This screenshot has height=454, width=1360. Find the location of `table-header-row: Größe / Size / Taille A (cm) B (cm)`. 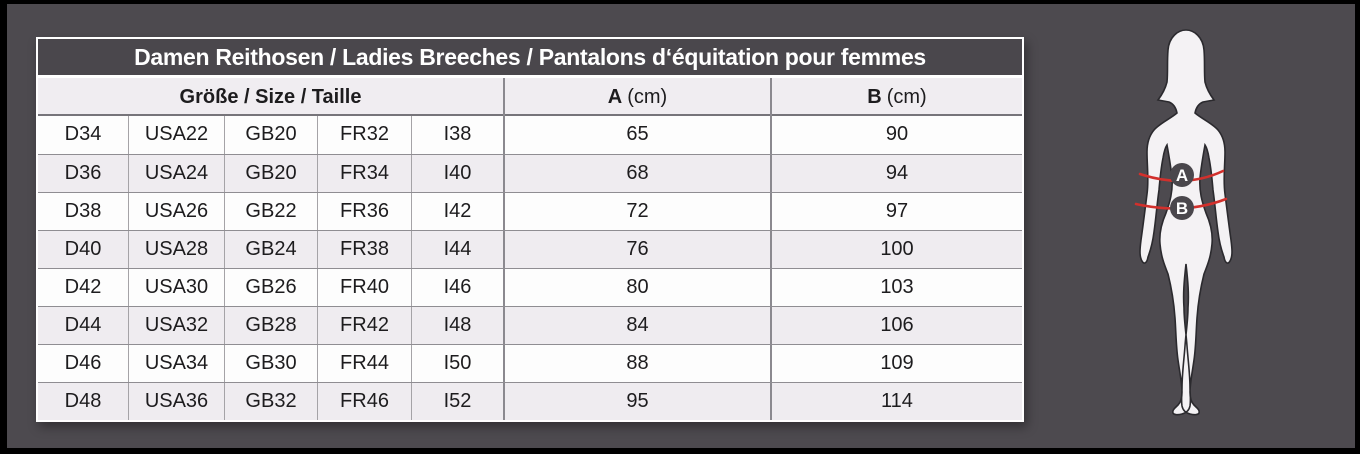

table-header-row: Größe / Size / Taille A (cm) B (cm) is located at coordinates (530, 97).